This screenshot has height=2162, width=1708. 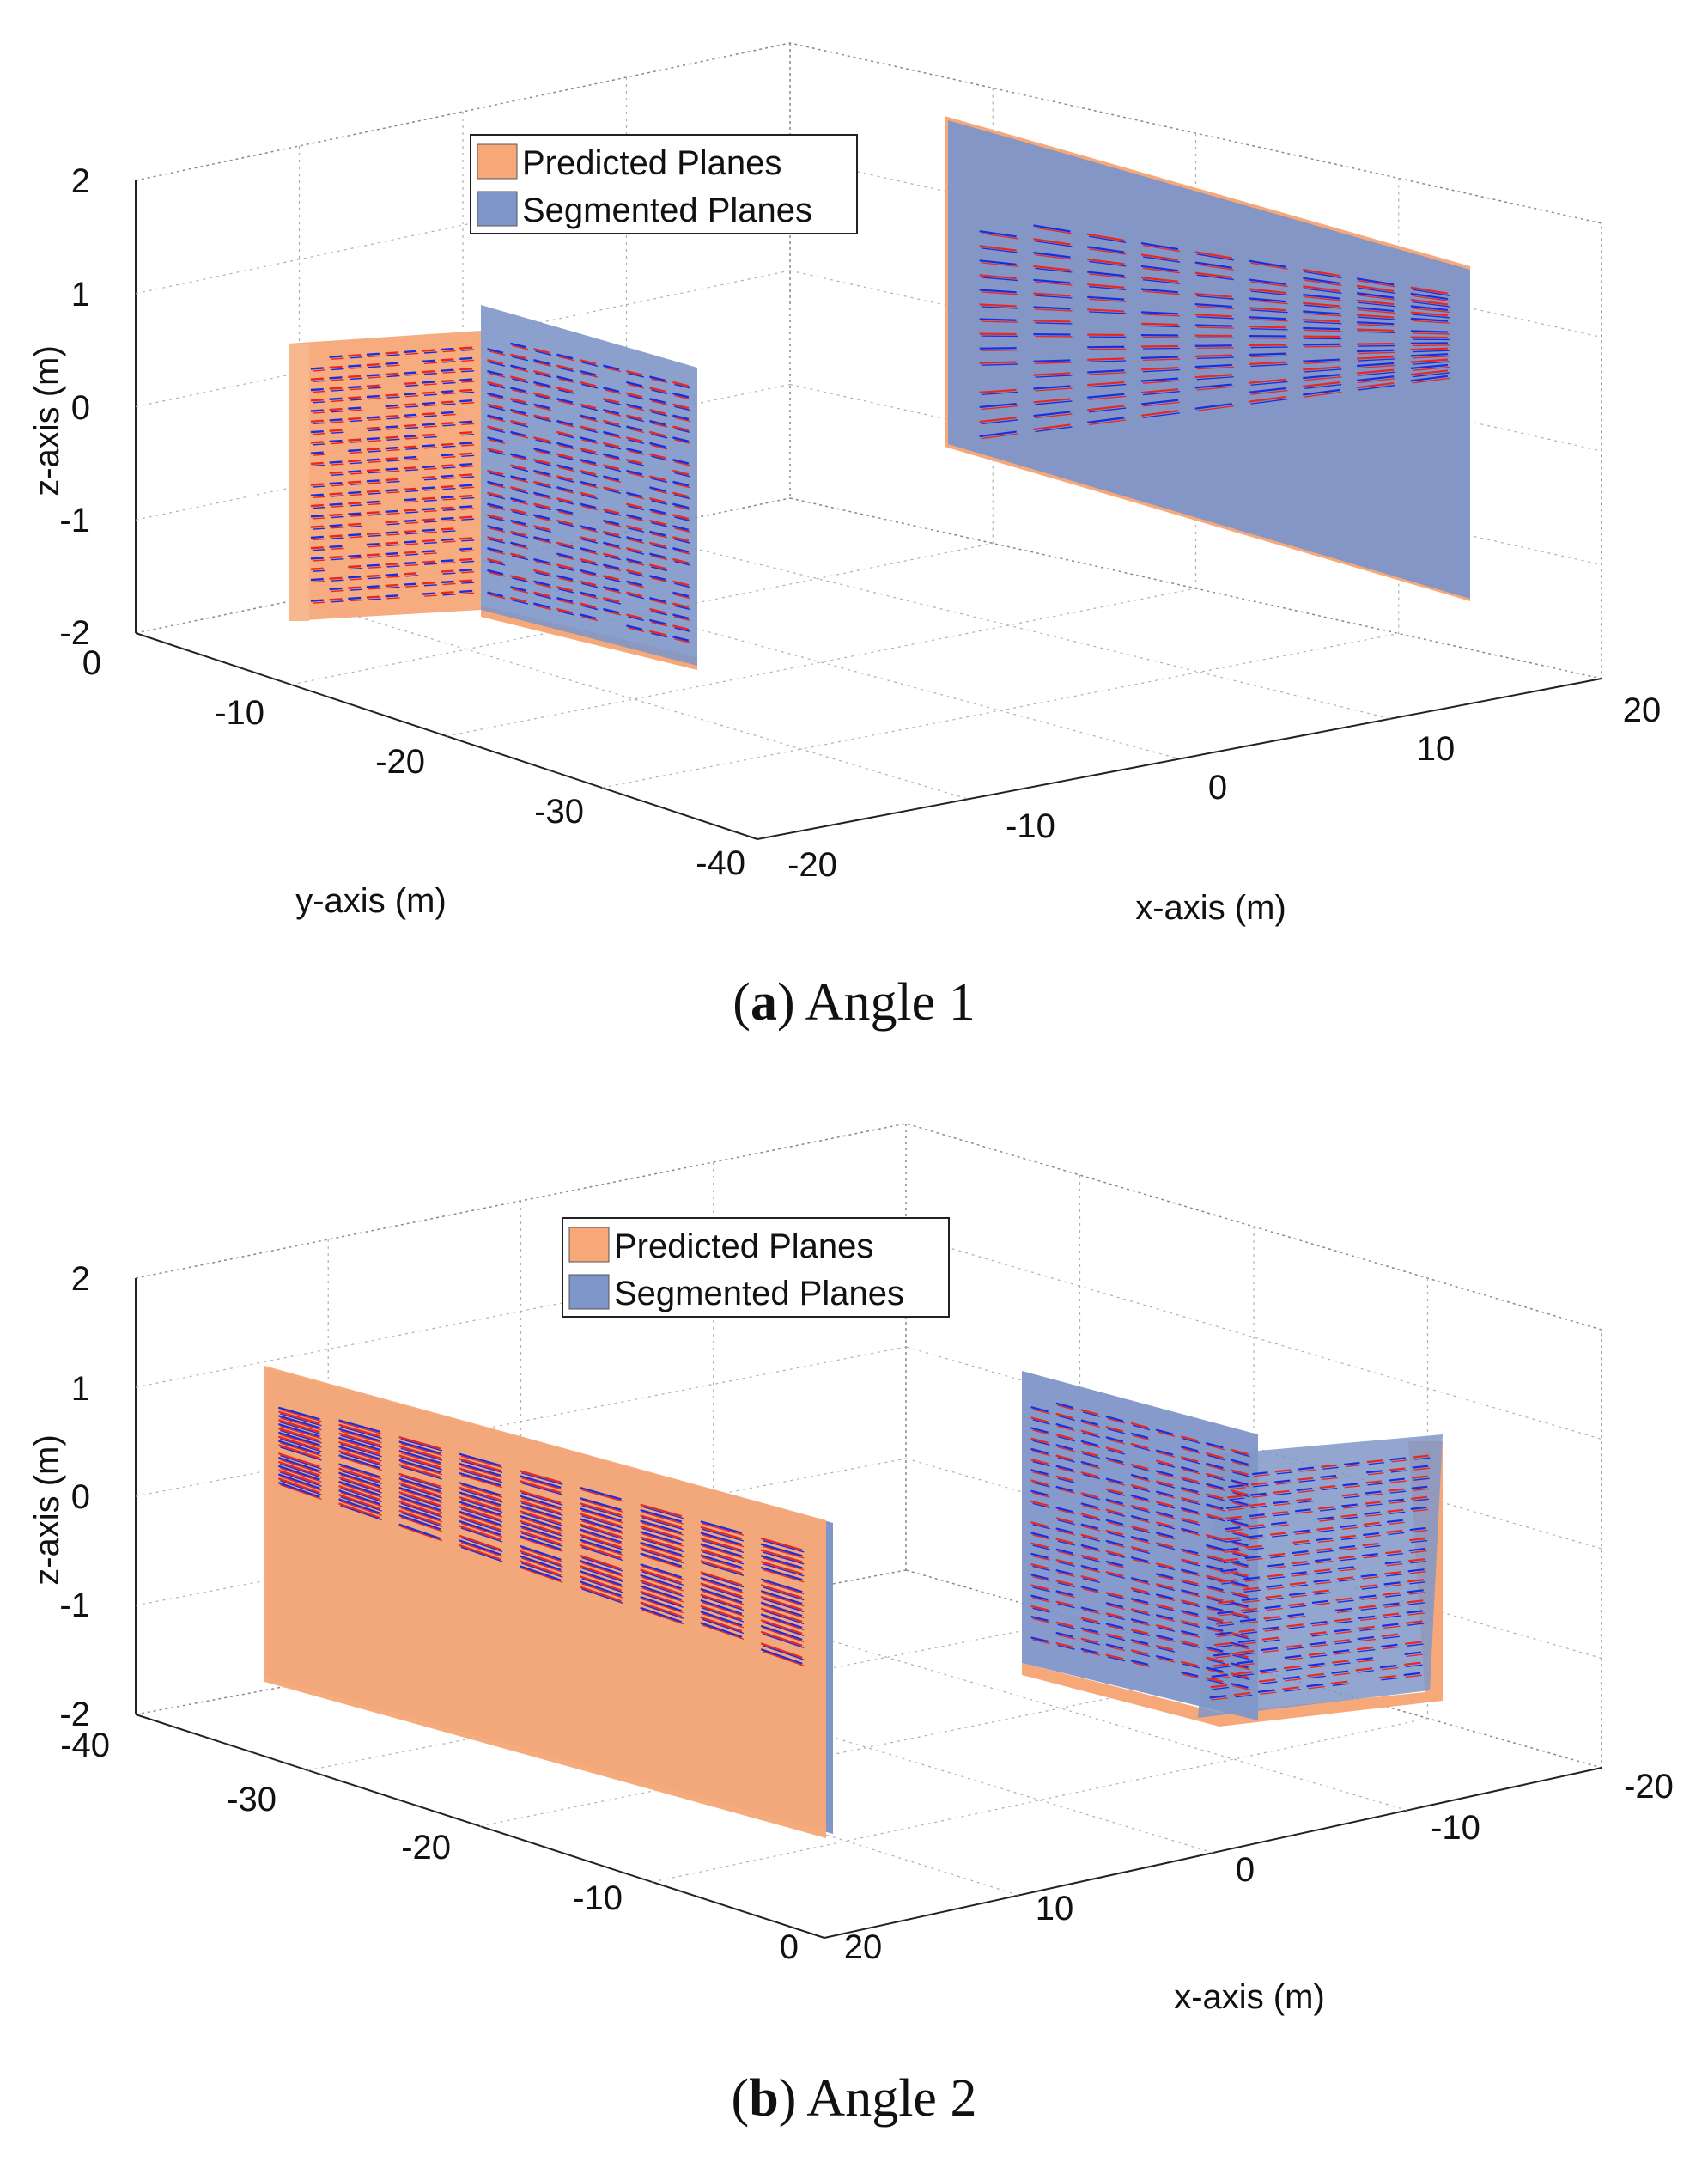 What do you see at coordinates (589, 1292) in the screenshot?
I see `legend-swatch-segmented` at bounding box center [589, 1292].